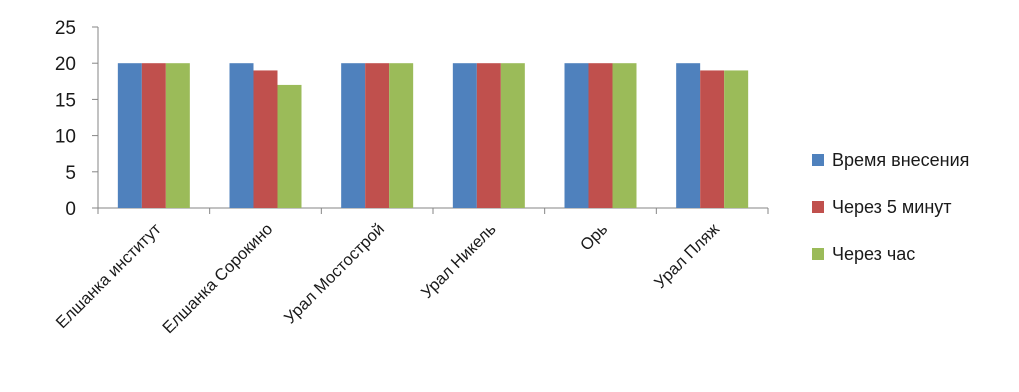 The width and height of the screenshot is (1019, 392). I want to click on category-label: Елшанка институт, so click(109, 276).